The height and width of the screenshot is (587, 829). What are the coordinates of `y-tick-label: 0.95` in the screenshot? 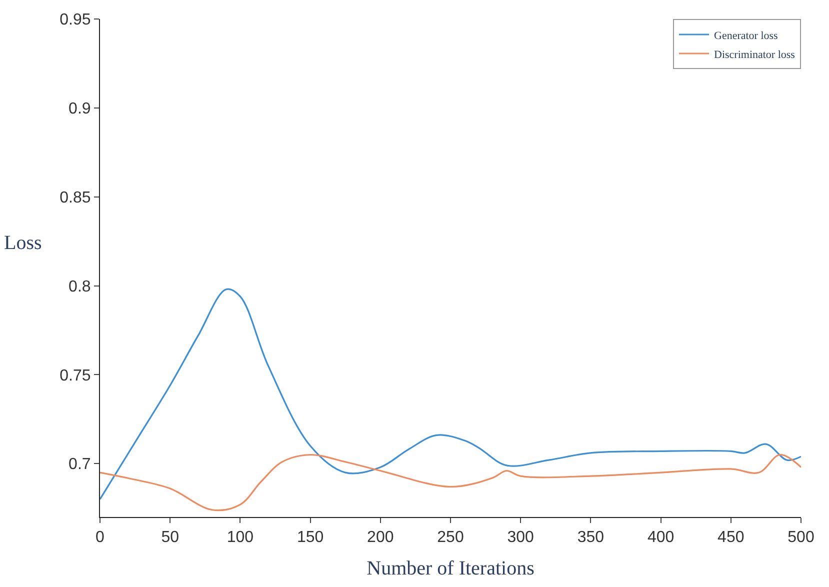 It's located at (75, 20).